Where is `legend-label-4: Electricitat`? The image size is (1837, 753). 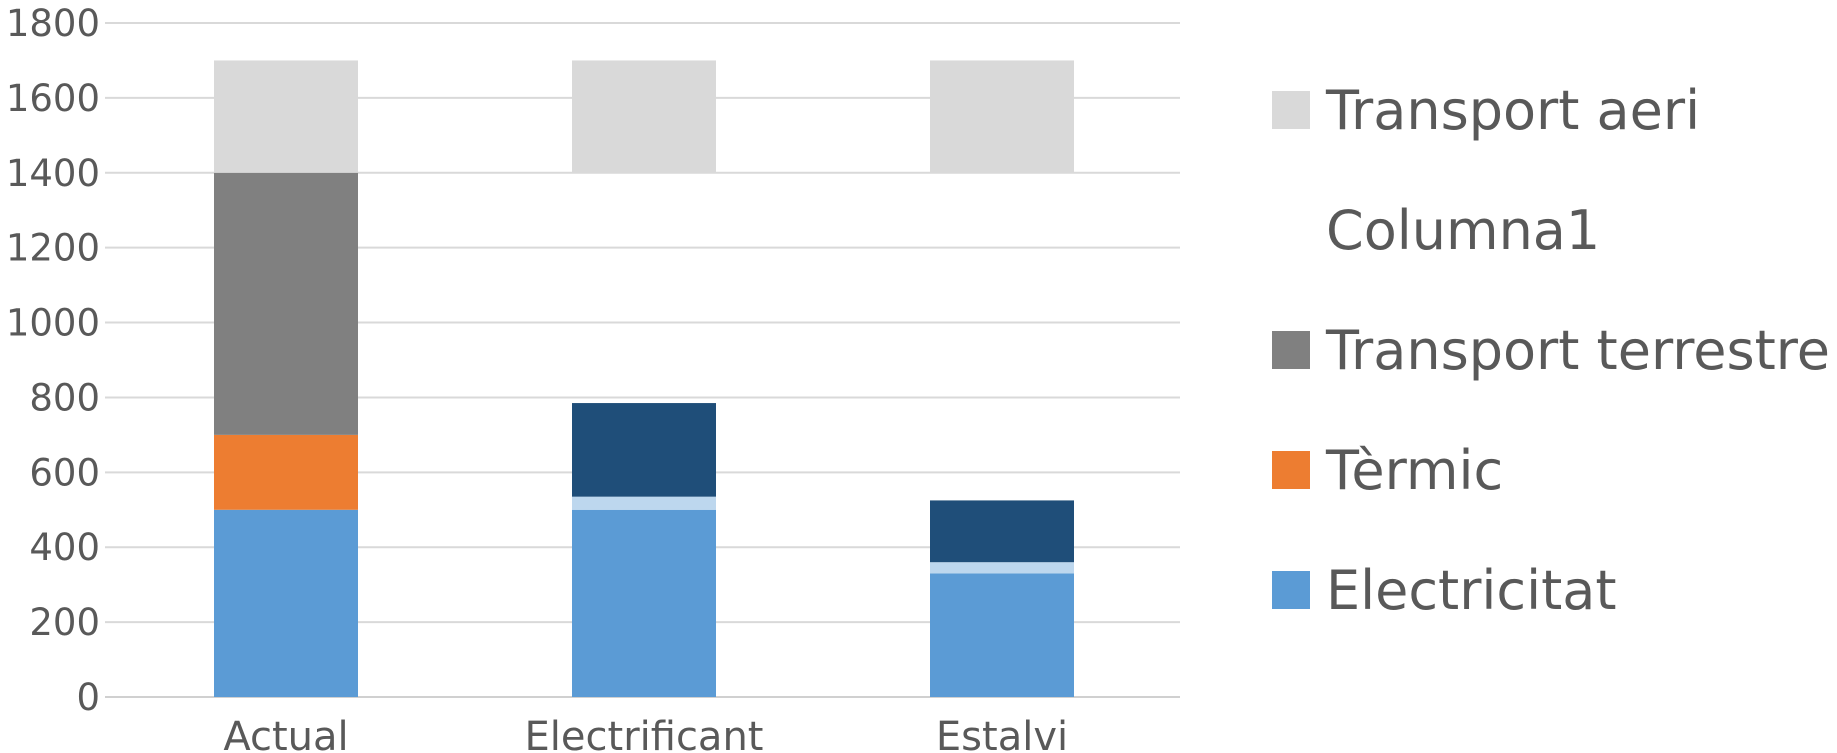 legend-label-4: Electricitat is located at coordinates (1471, 590).